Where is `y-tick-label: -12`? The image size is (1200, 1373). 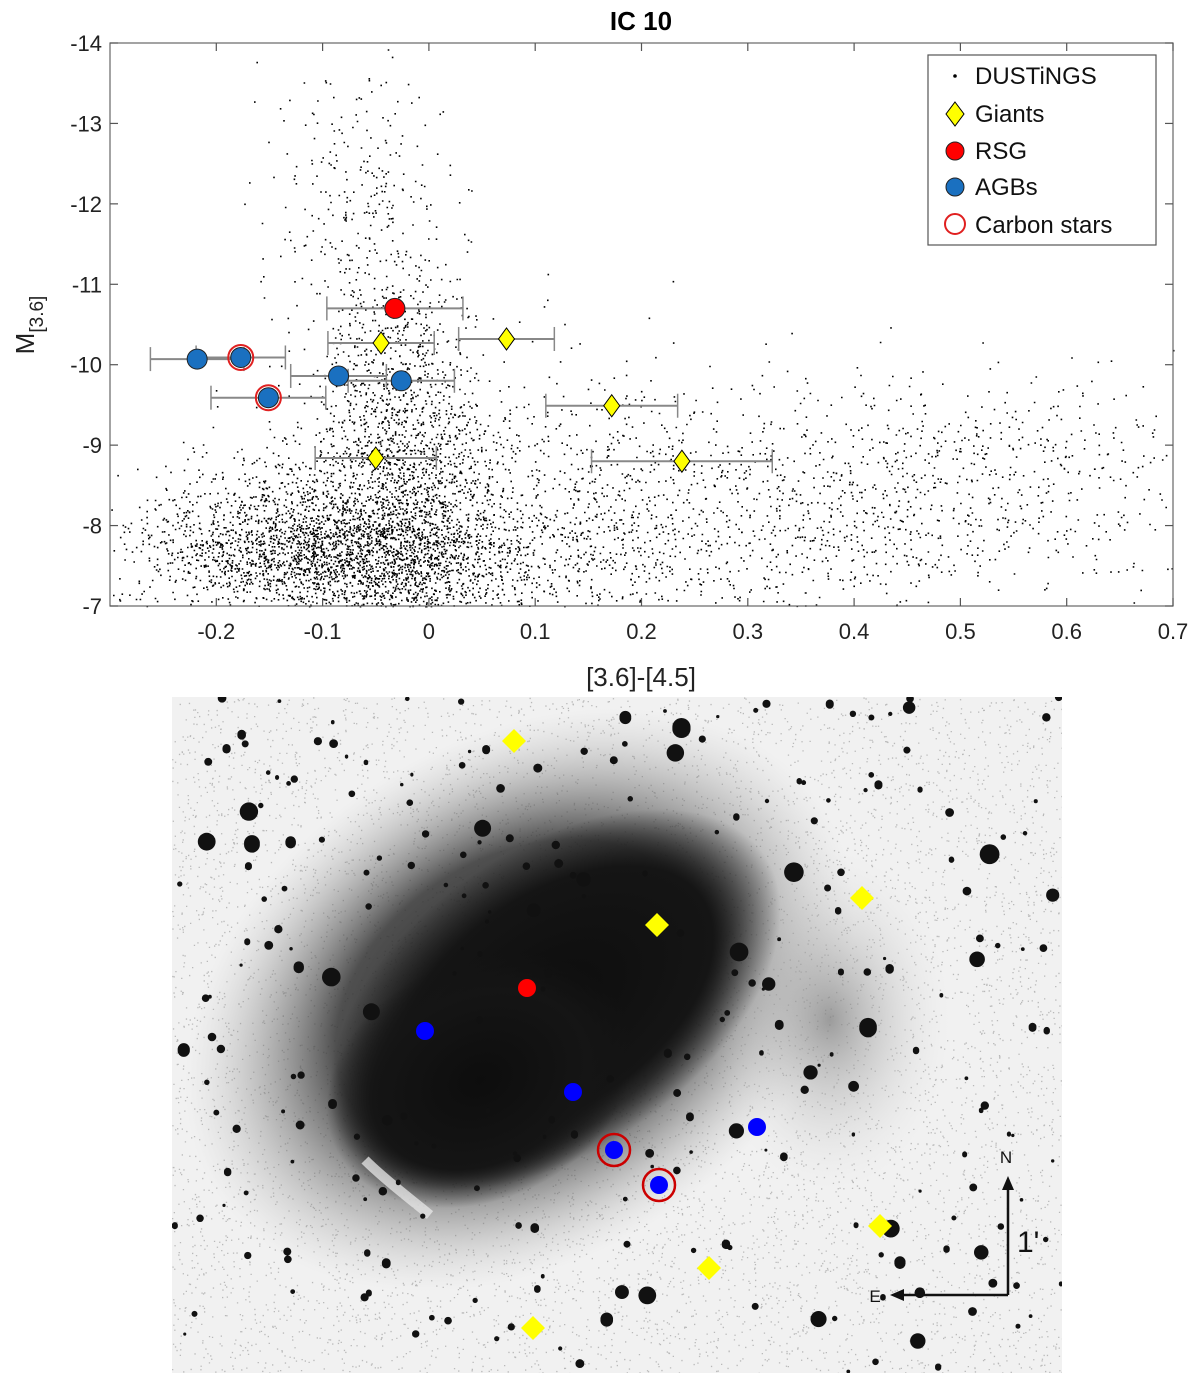 y-tick-label: -12 is located at coordinates (86, 204).